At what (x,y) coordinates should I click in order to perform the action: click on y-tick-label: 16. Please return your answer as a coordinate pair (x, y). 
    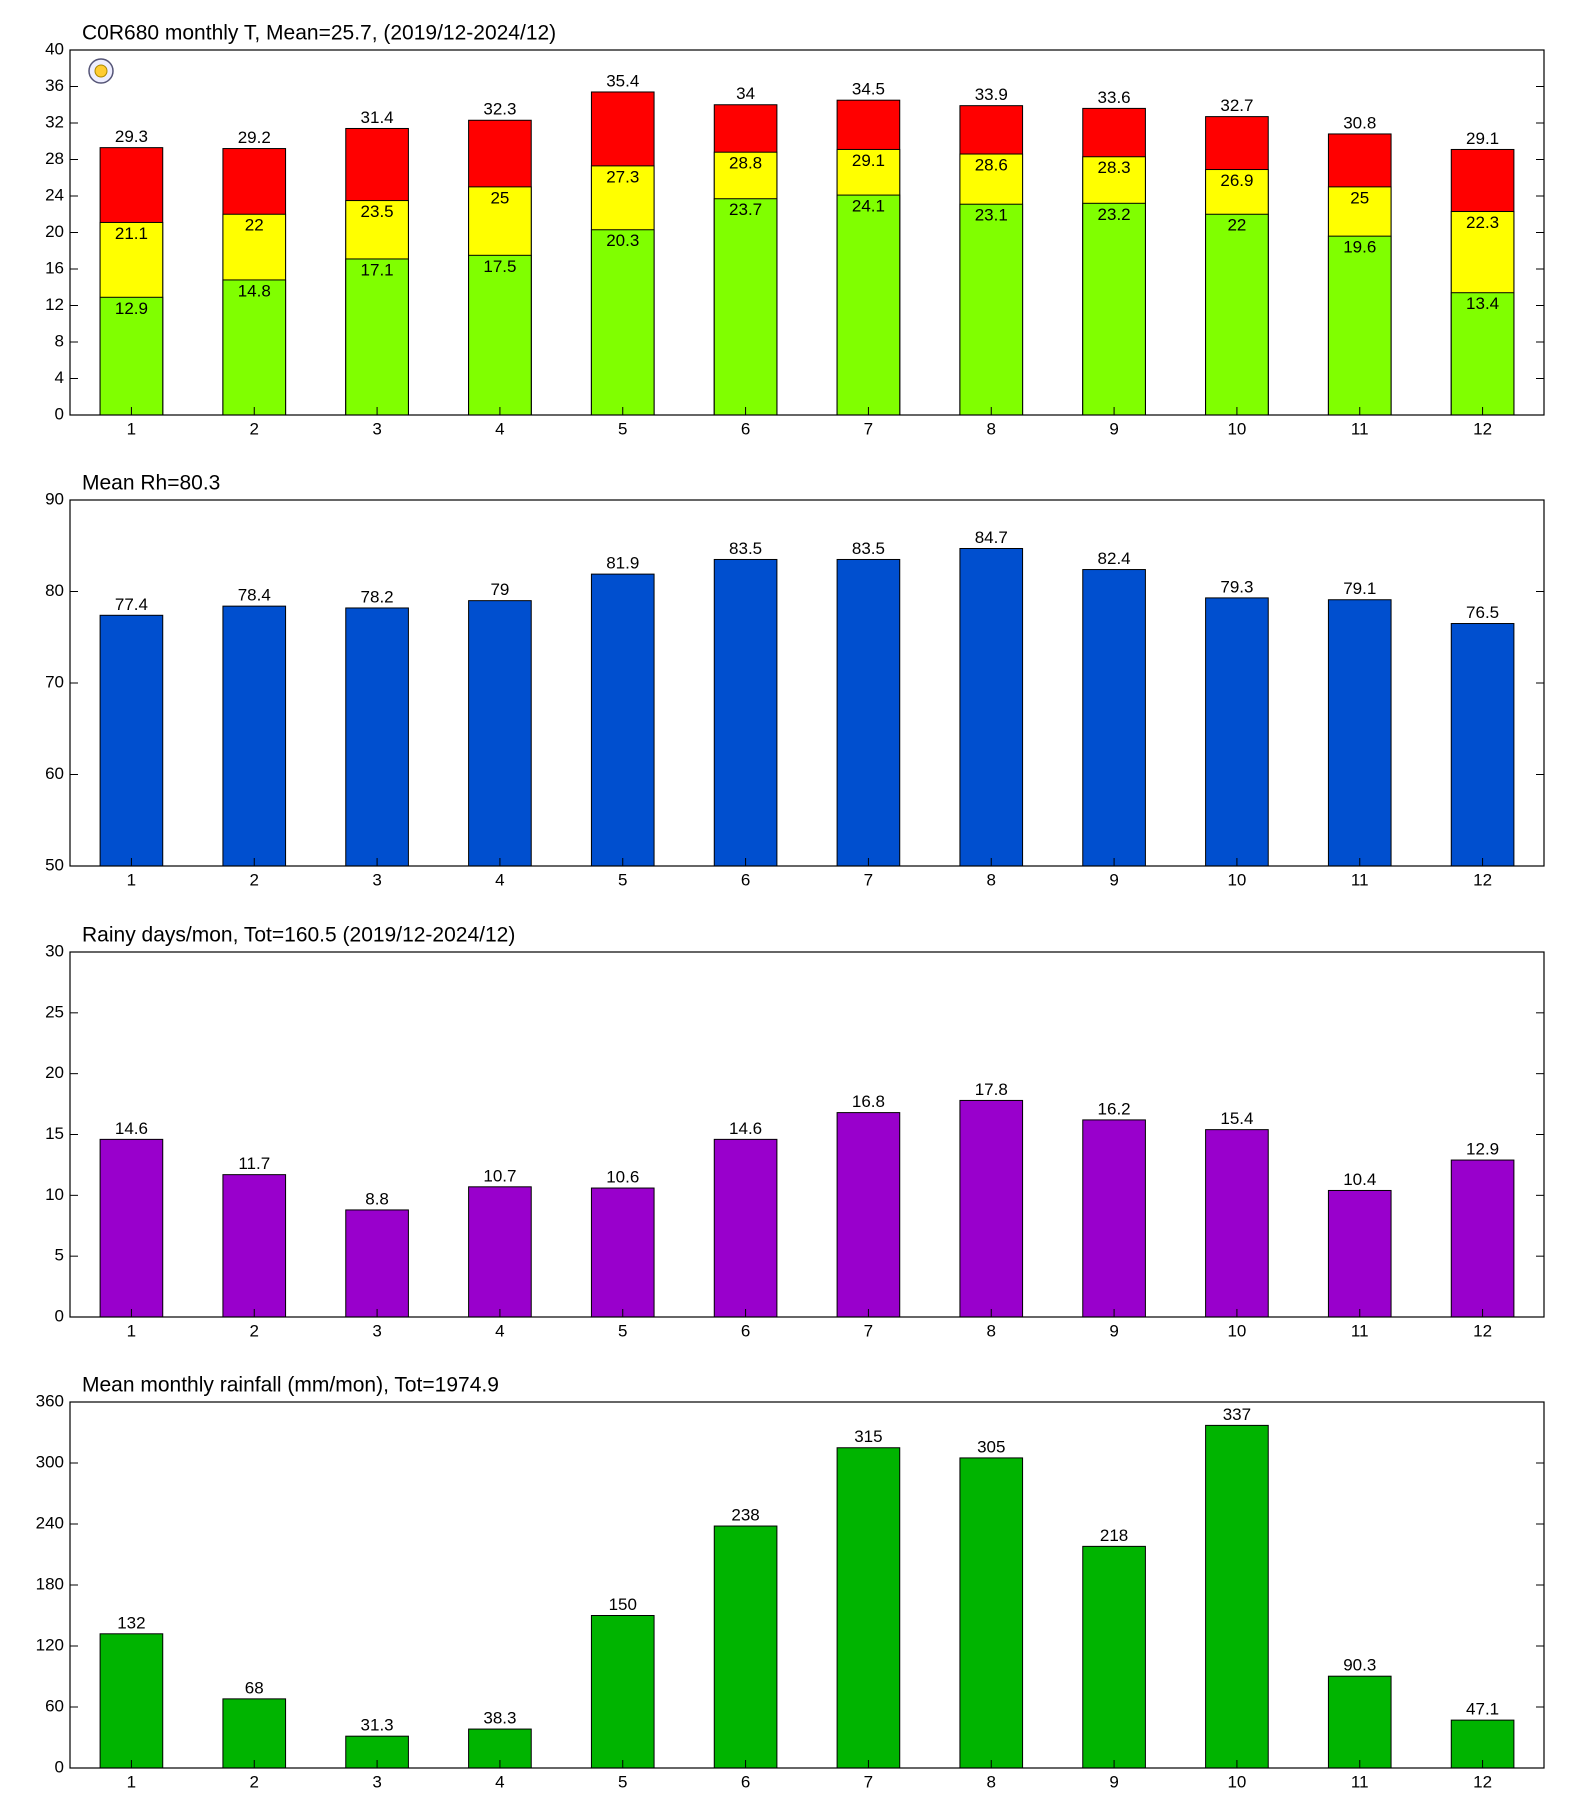
    Looking at the image, I should click on (54, 267).